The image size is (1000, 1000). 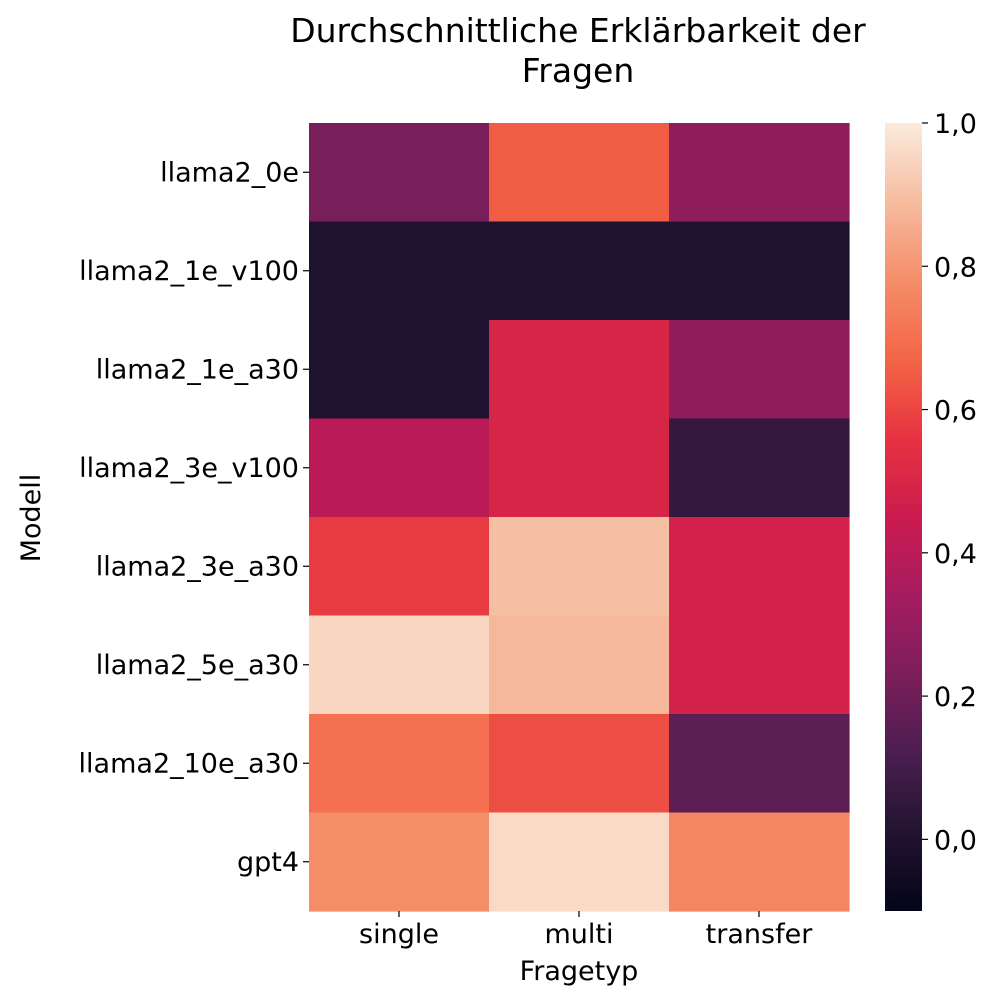 I want to click on y-tick-label: gpt4, so click(x=268, y=862).